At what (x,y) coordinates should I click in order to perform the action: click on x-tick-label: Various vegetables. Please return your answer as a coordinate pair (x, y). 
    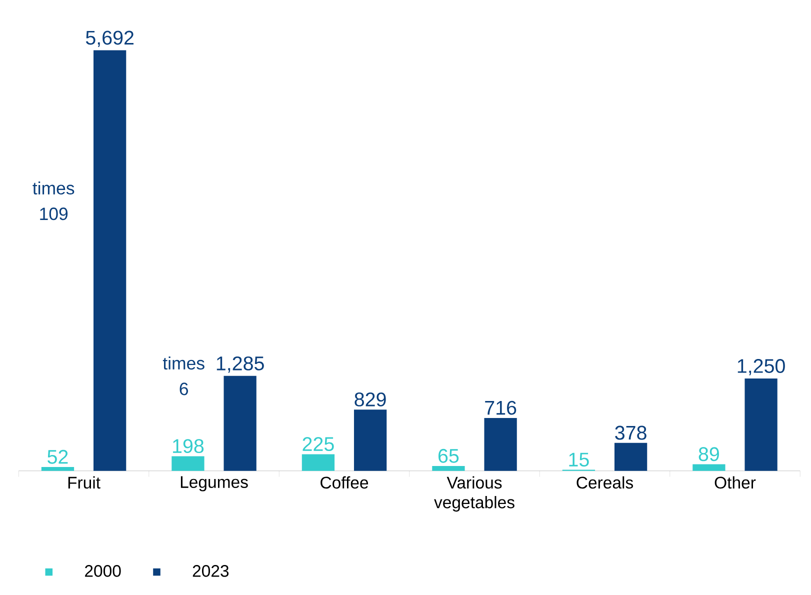
    Looking at the image, I should click on (474, 494).